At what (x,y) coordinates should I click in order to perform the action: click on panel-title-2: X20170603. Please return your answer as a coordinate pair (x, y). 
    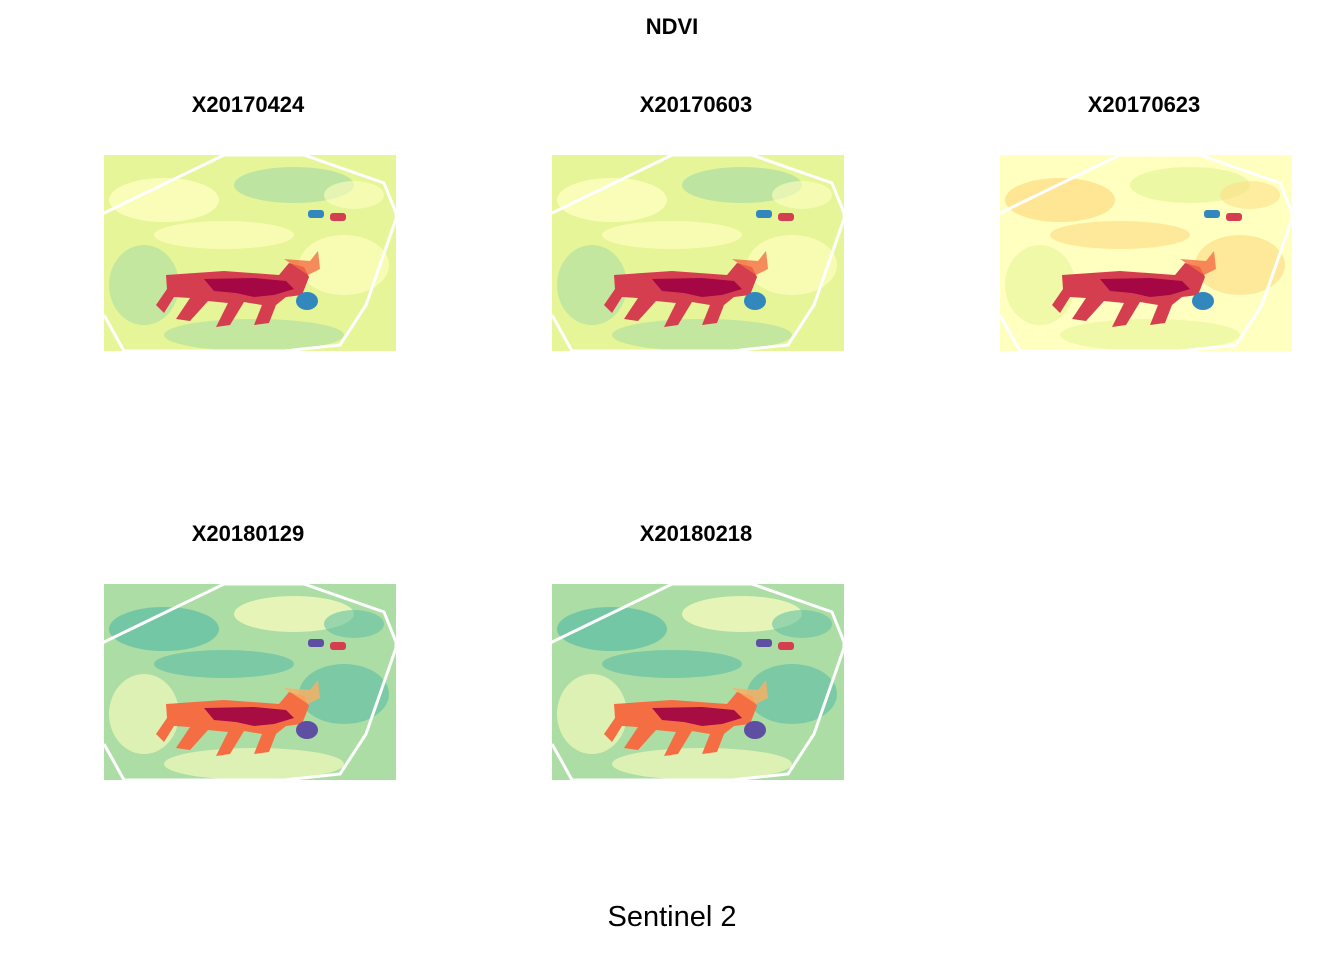
    Looking at the image, I should click on (696, 104).